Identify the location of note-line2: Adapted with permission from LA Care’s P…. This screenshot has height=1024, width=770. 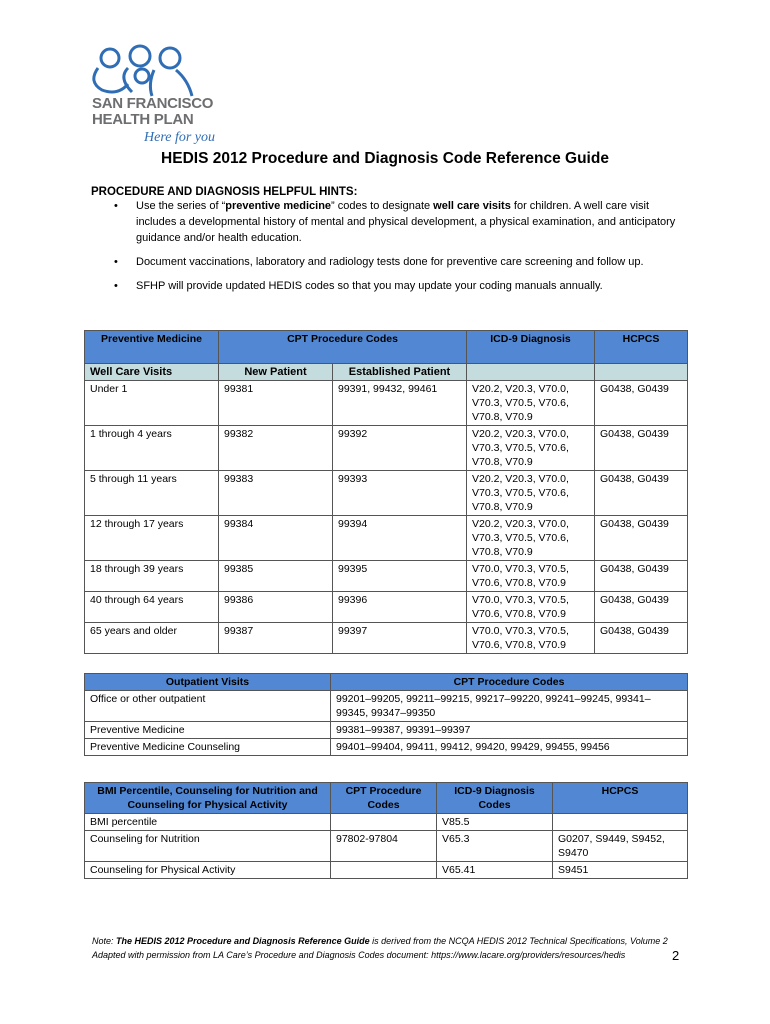
(359, 955).